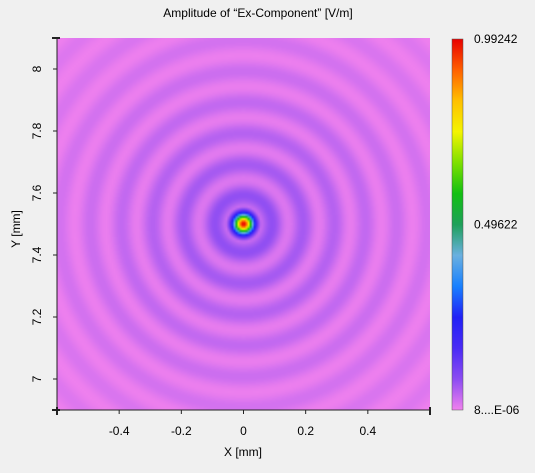 This screenshot has height=473, width=535. Describe the element at coordinates (37, 254) in the screenshot. I see `y-tick-label: 7.4` at that location.